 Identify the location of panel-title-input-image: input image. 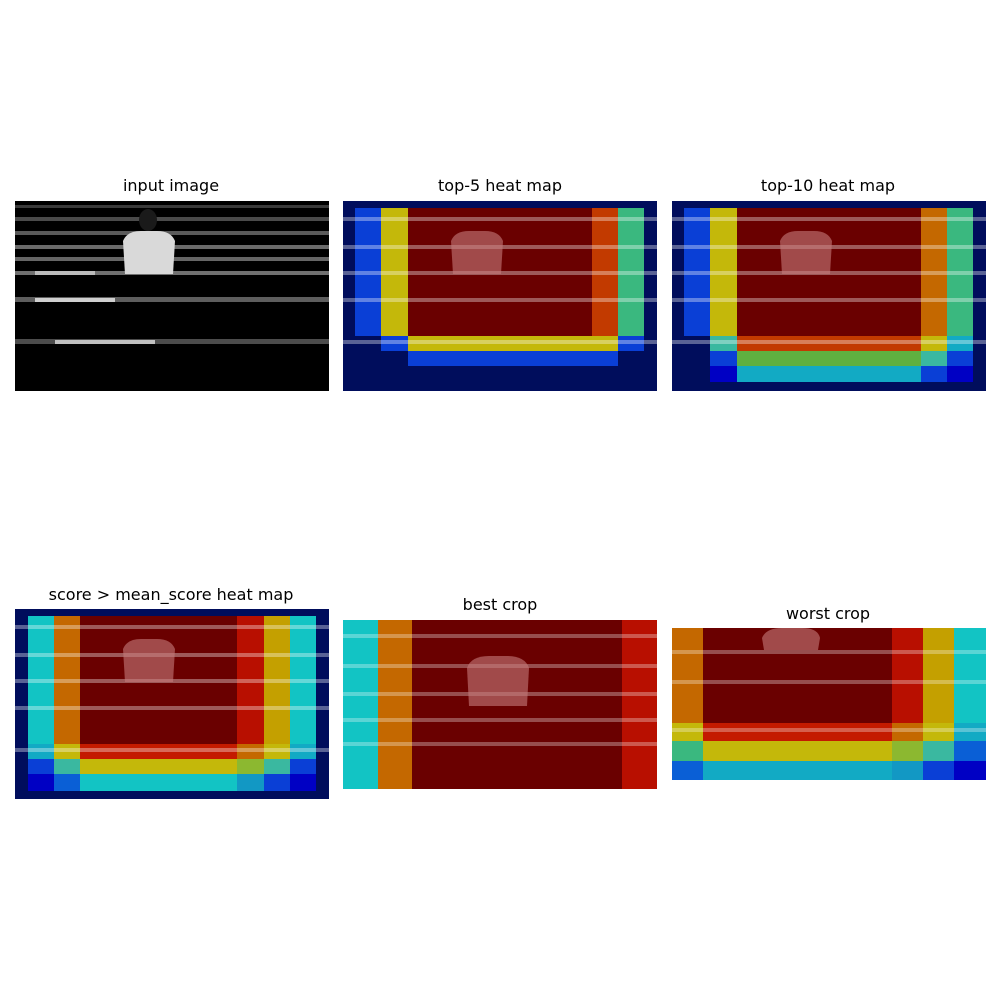
(171, 185).